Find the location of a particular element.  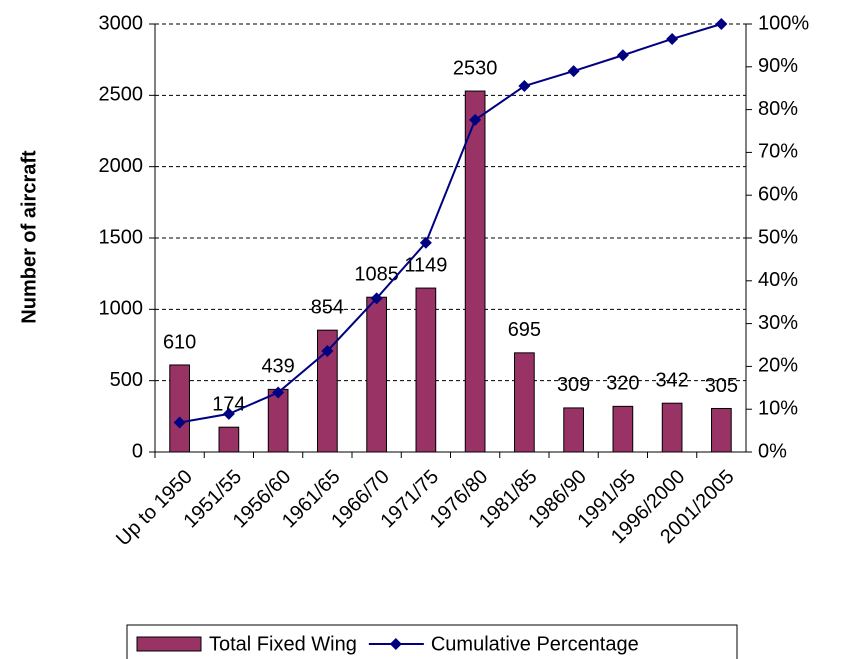

legend-swatch is located at coordinates (169, 644).